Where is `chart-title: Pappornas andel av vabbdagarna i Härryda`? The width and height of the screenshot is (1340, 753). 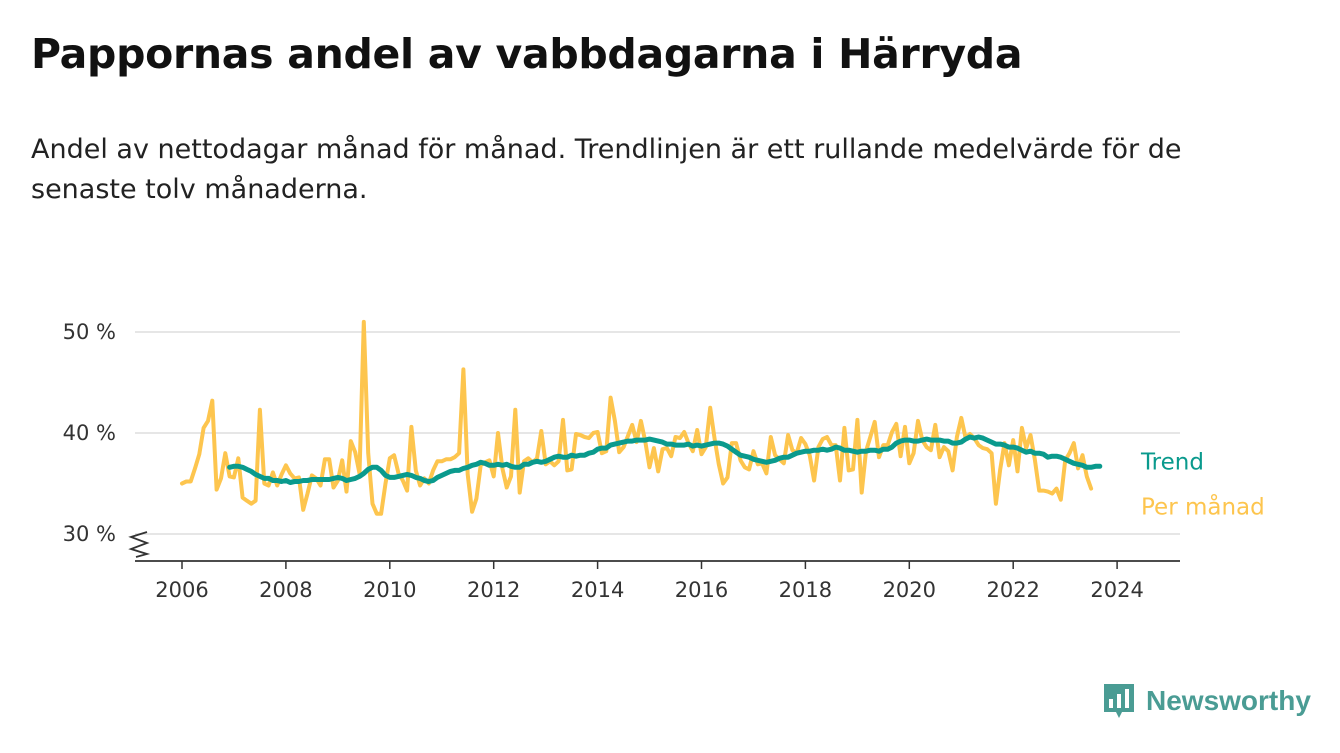
chart-title: Pappornas andel av vabbdagarna i Härryda is located at coordinates (527, 54).